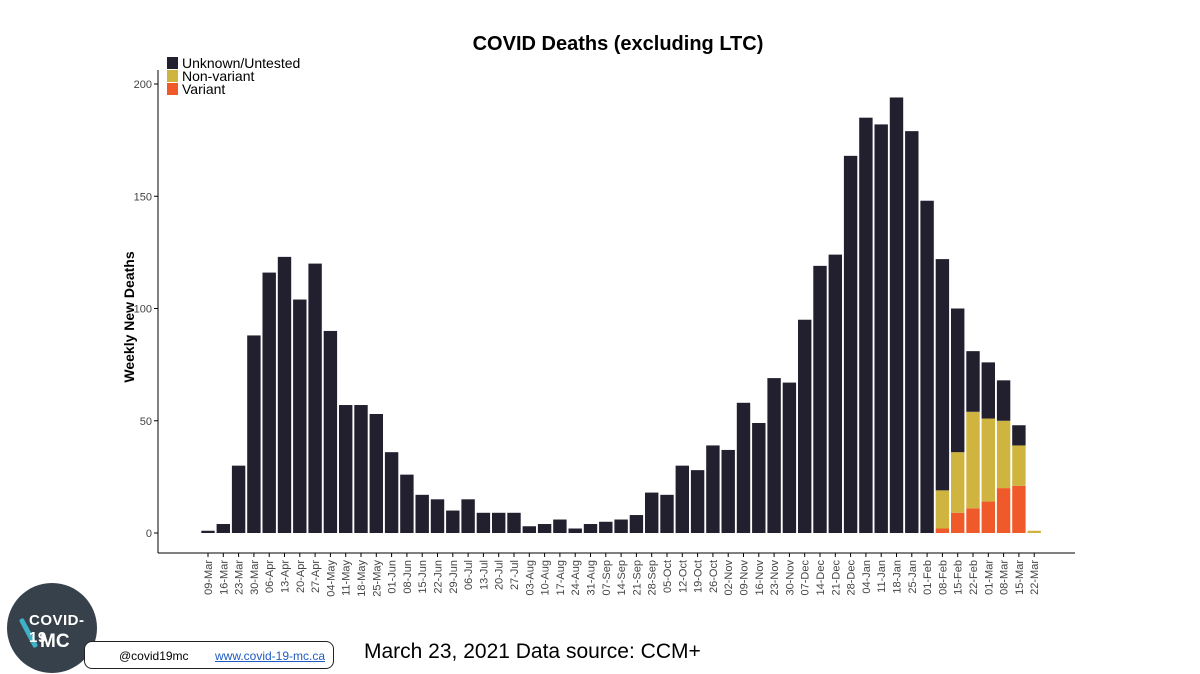  Describe the element at coordinates (154, 656) in the screenshot. I see `twitter-handle: @covid19mc` at that location.